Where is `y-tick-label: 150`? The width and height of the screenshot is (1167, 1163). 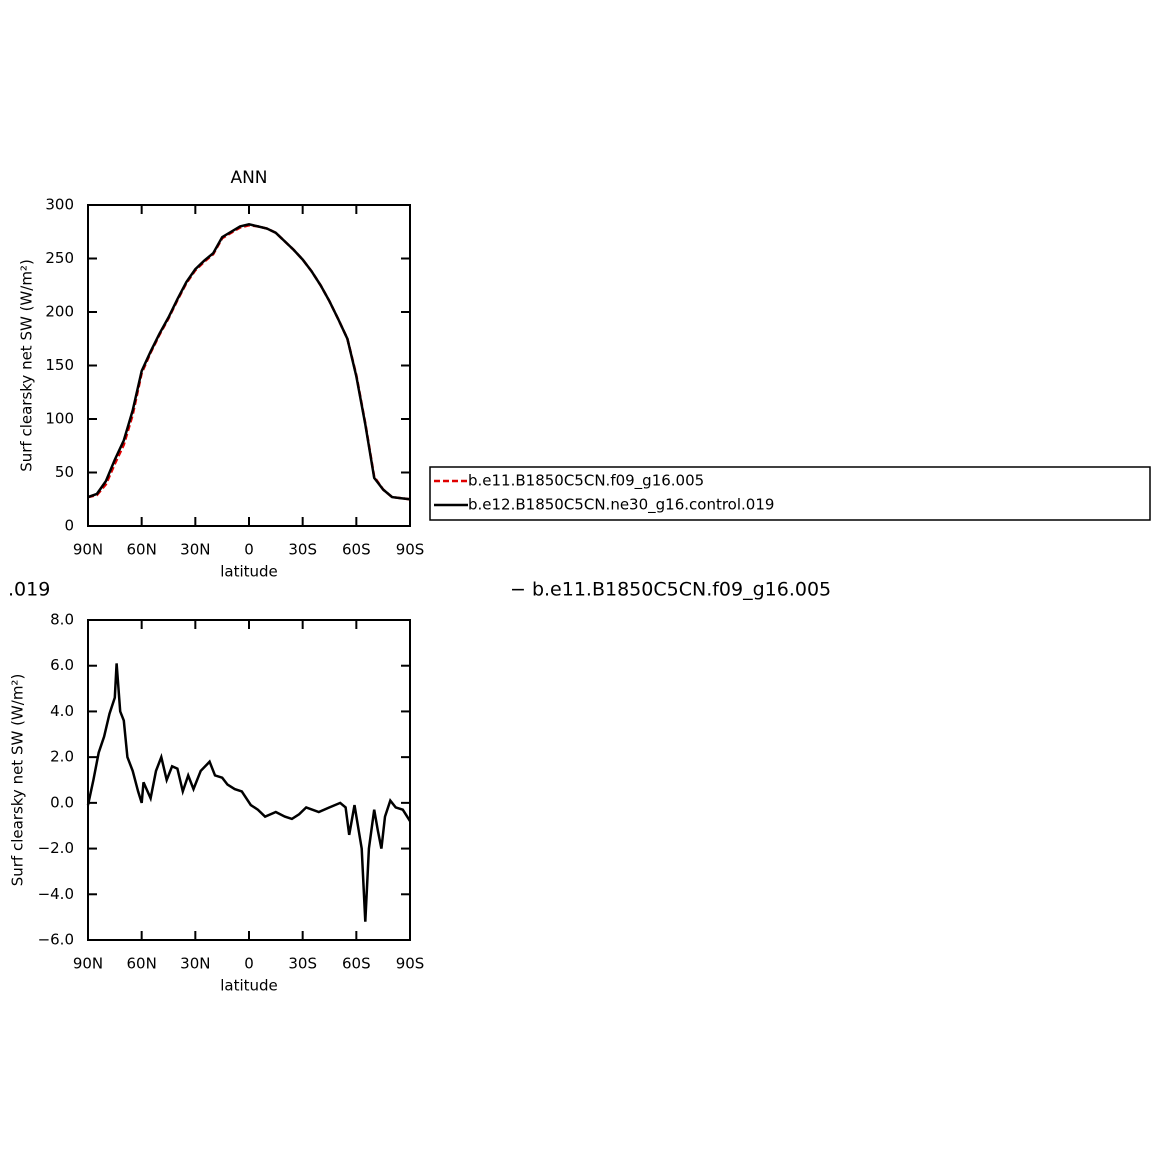 y-tick-label: 150 is located at coordinates (59, 365).